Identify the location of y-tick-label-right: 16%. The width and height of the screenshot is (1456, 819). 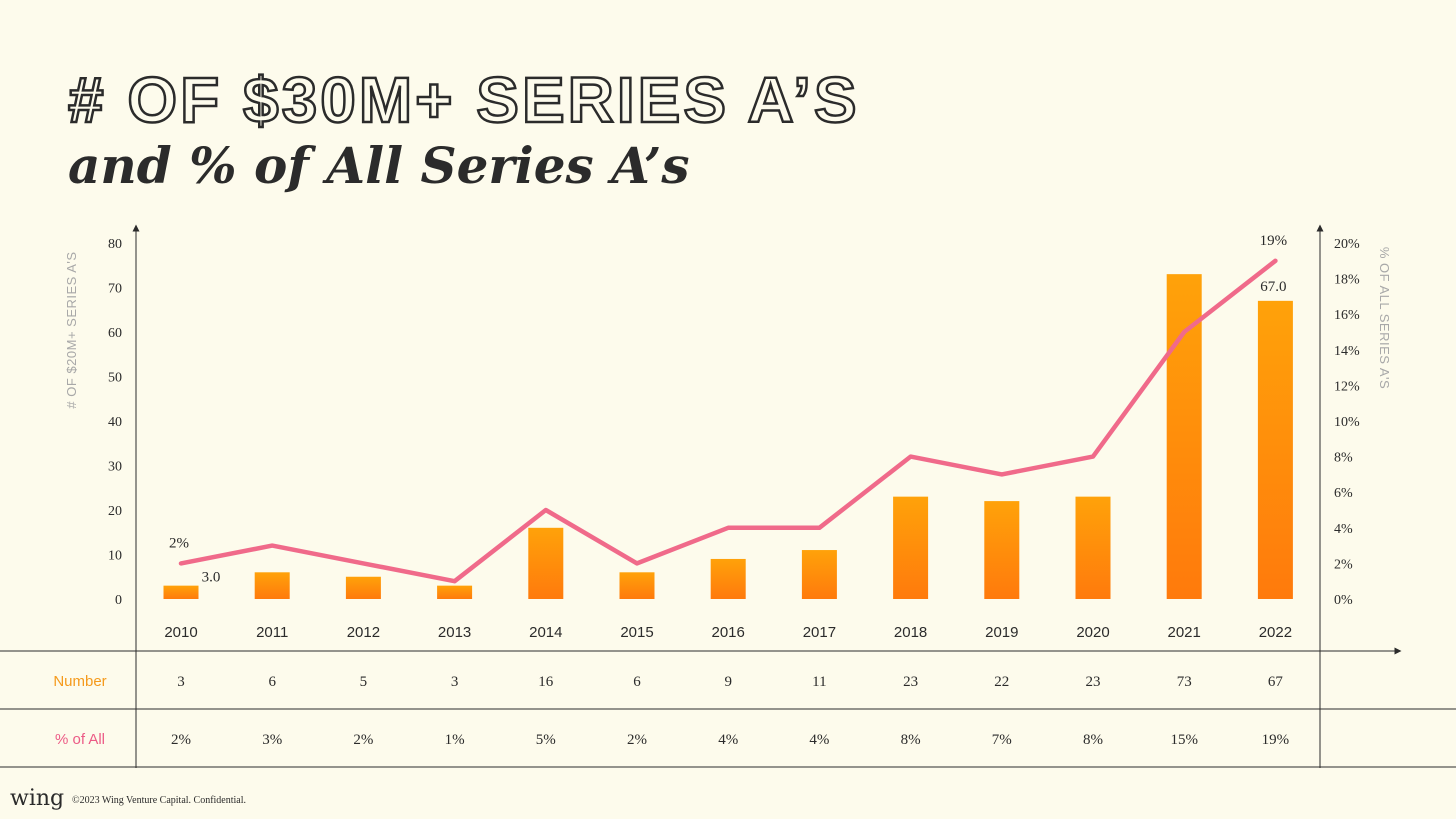
(1347, 315).